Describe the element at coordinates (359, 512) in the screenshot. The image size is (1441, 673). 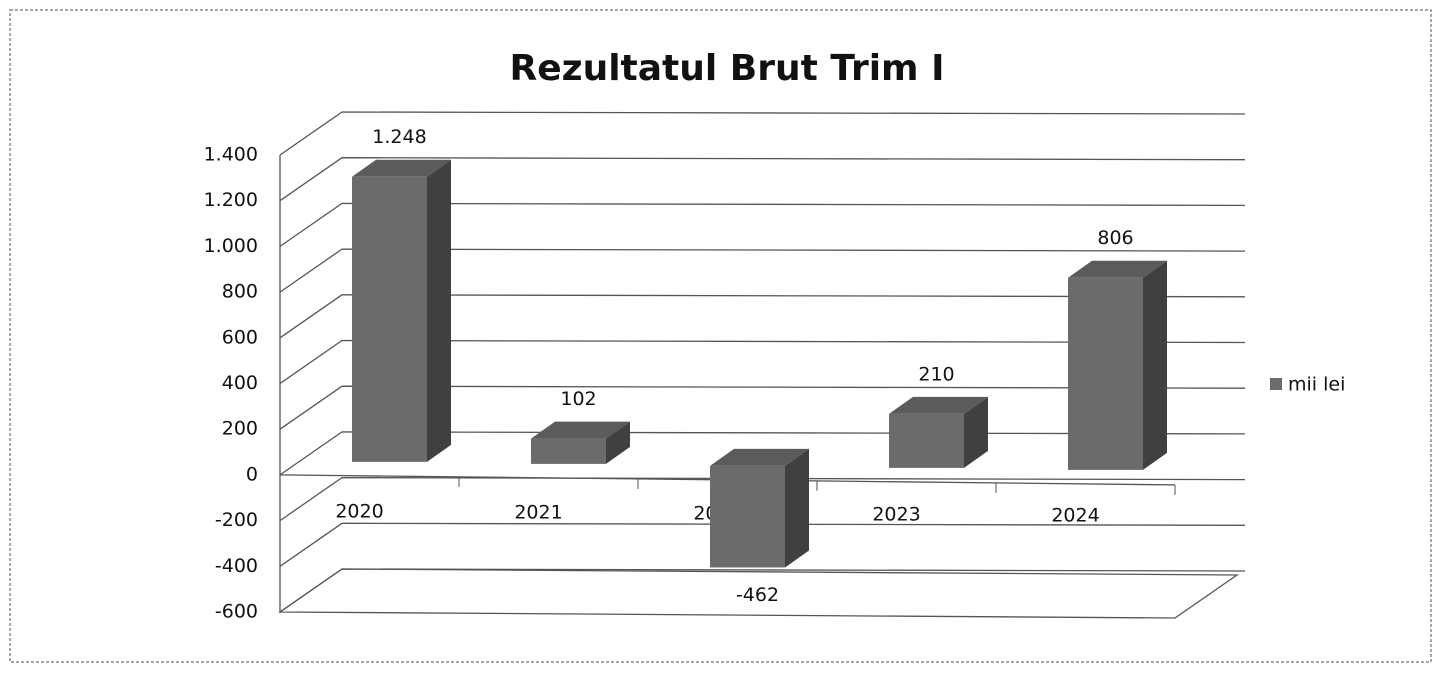
I see `x-tick-label: 2020` at that location.